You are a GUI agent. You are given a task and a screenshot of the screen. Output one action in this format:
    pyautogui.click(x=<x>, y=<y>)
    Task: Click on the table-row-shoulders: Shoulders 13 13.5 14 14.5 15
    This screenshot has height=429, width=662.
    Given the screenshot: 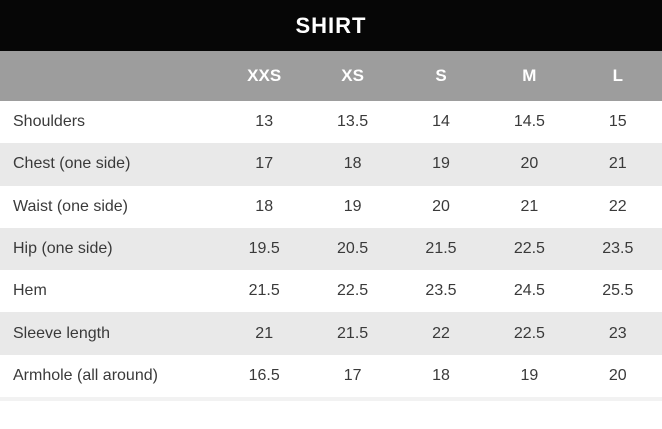 What is the action you would take?
    pyautogui.click(x=331, y=122)
    